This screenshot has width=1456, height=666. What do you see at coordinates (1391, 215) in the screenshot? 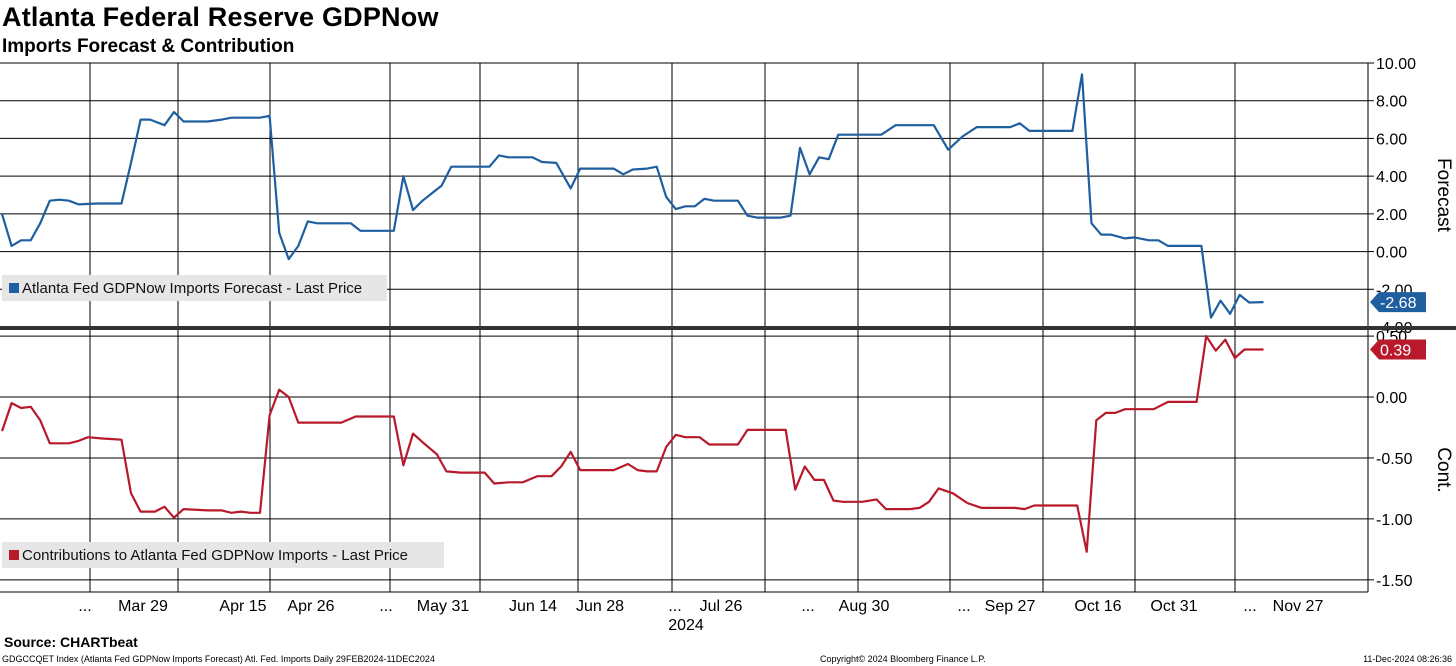
I see `y-tick-label: 2.00` at bounding box center [1391, 215].